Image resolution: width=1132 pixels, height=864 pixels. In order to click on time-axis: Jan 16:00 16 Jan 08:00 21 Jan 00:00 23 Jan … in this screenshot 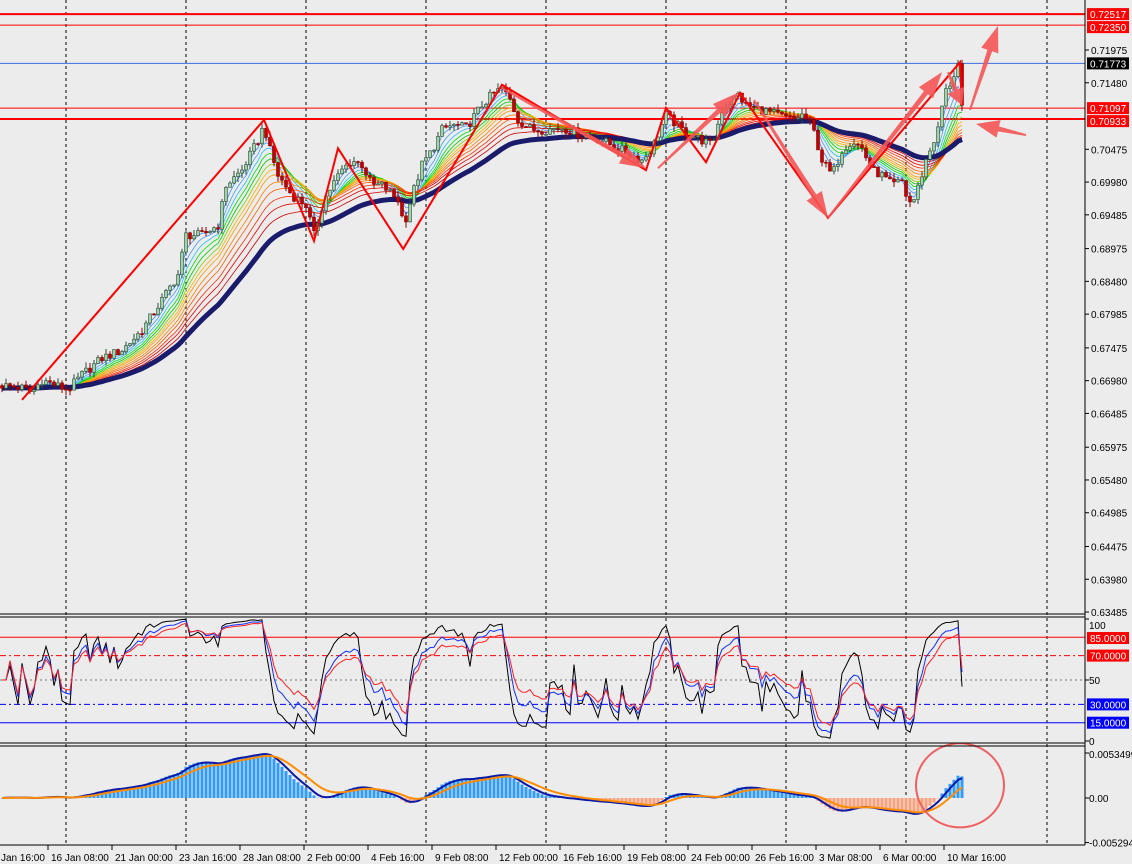, I will do `click(503, 854)`.